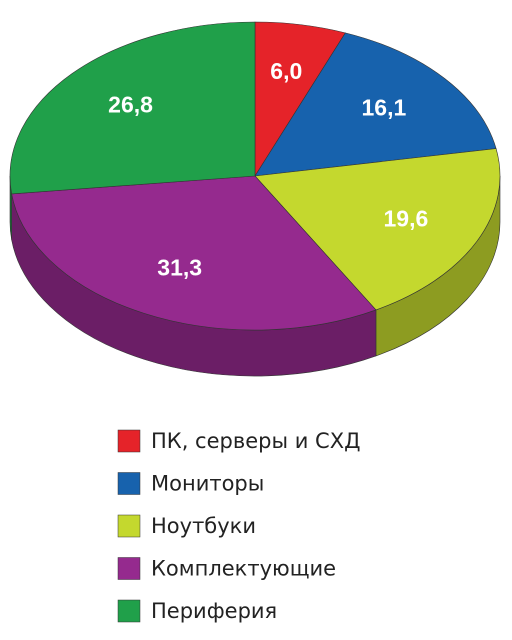 The height and width of the screenshot is (640, 512). Describe the element at coordinates (243, 569) in the screenshot. I see `legend-label: Комплектующие` at that location.